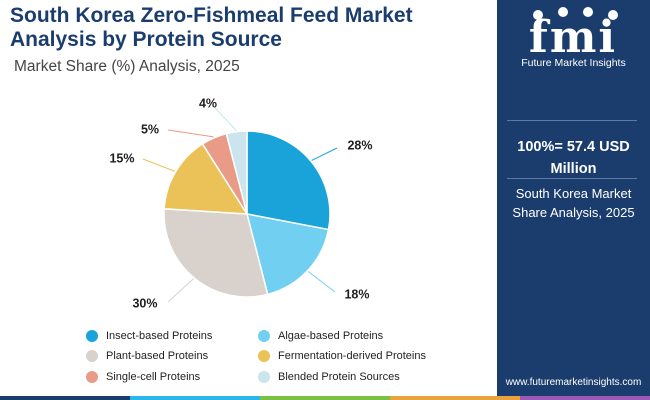 The image size is (650, 400). What do you see at coordinates (208, 103) in the screenshot?
I see `data-label: 4%` at bounding box center [208, 103].